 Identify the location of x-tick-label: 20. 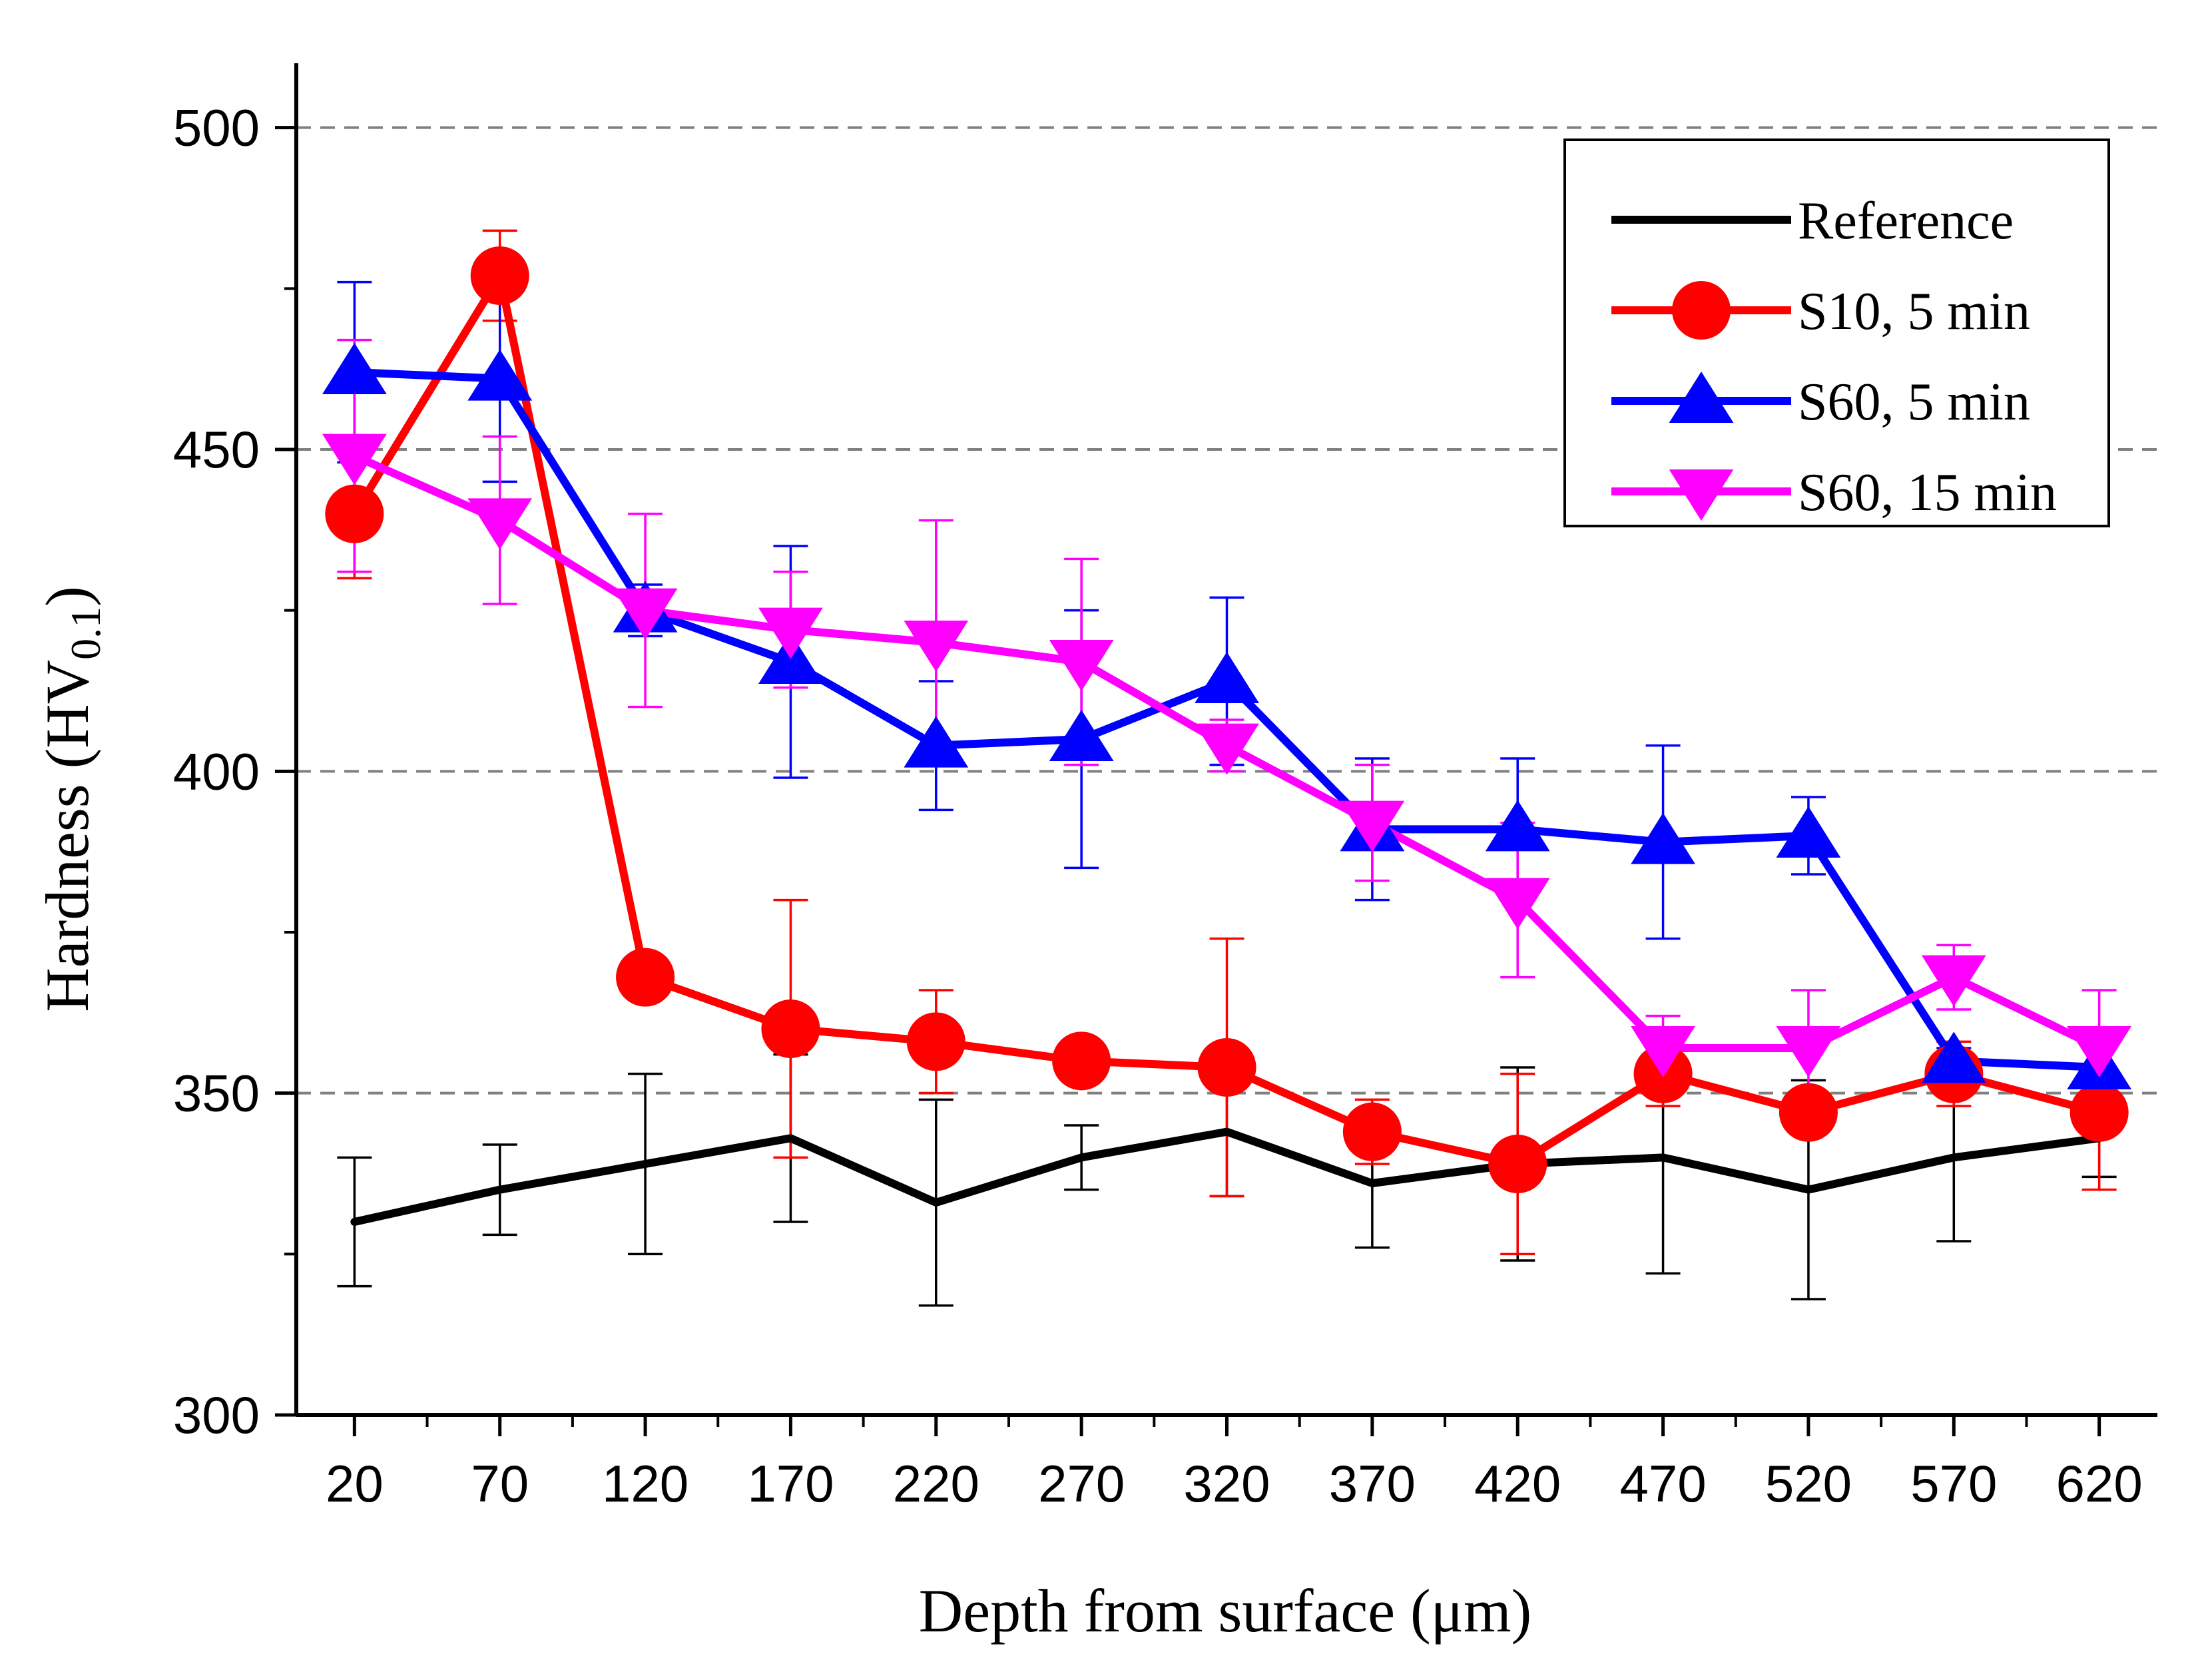
(355, 1483).